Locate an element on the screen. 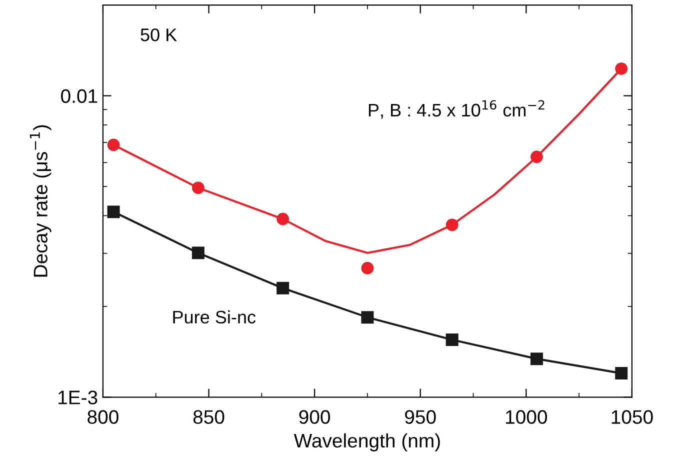 This screenshot has height=457, width=673. annotation: Pure Si-nc is located at coordinates (214, 317).